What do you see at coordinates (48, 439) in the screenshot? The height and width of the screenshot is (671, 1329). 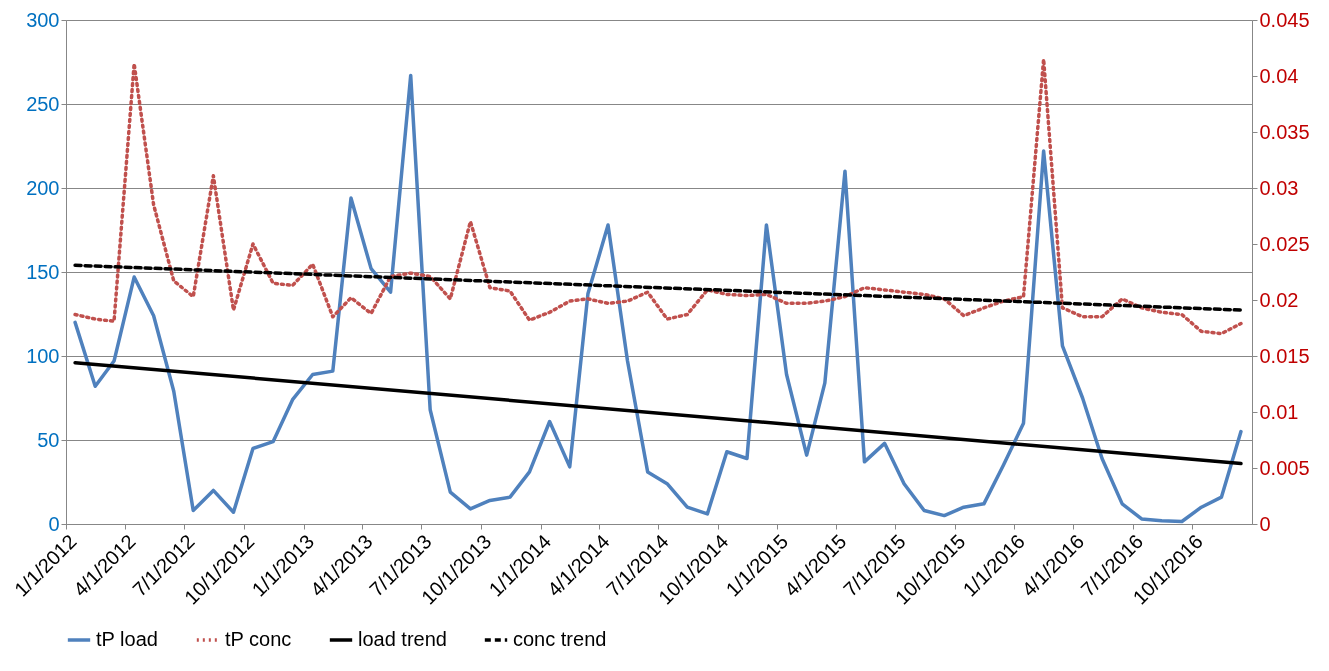 I see `y-tick-label: 50` at bounding box center [48, 439].